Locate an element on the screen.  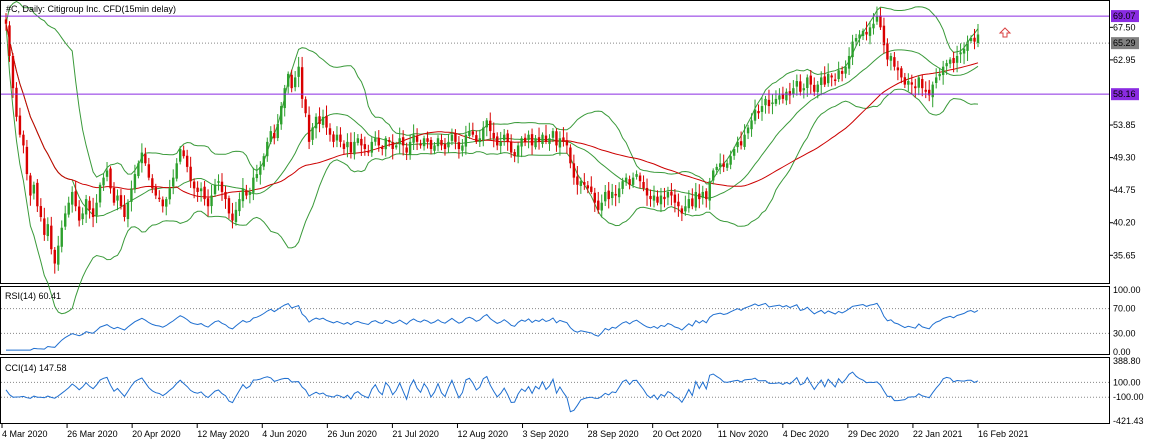
x-tick-label: 20 Apr 2020 is located at coordinates (156, 434).